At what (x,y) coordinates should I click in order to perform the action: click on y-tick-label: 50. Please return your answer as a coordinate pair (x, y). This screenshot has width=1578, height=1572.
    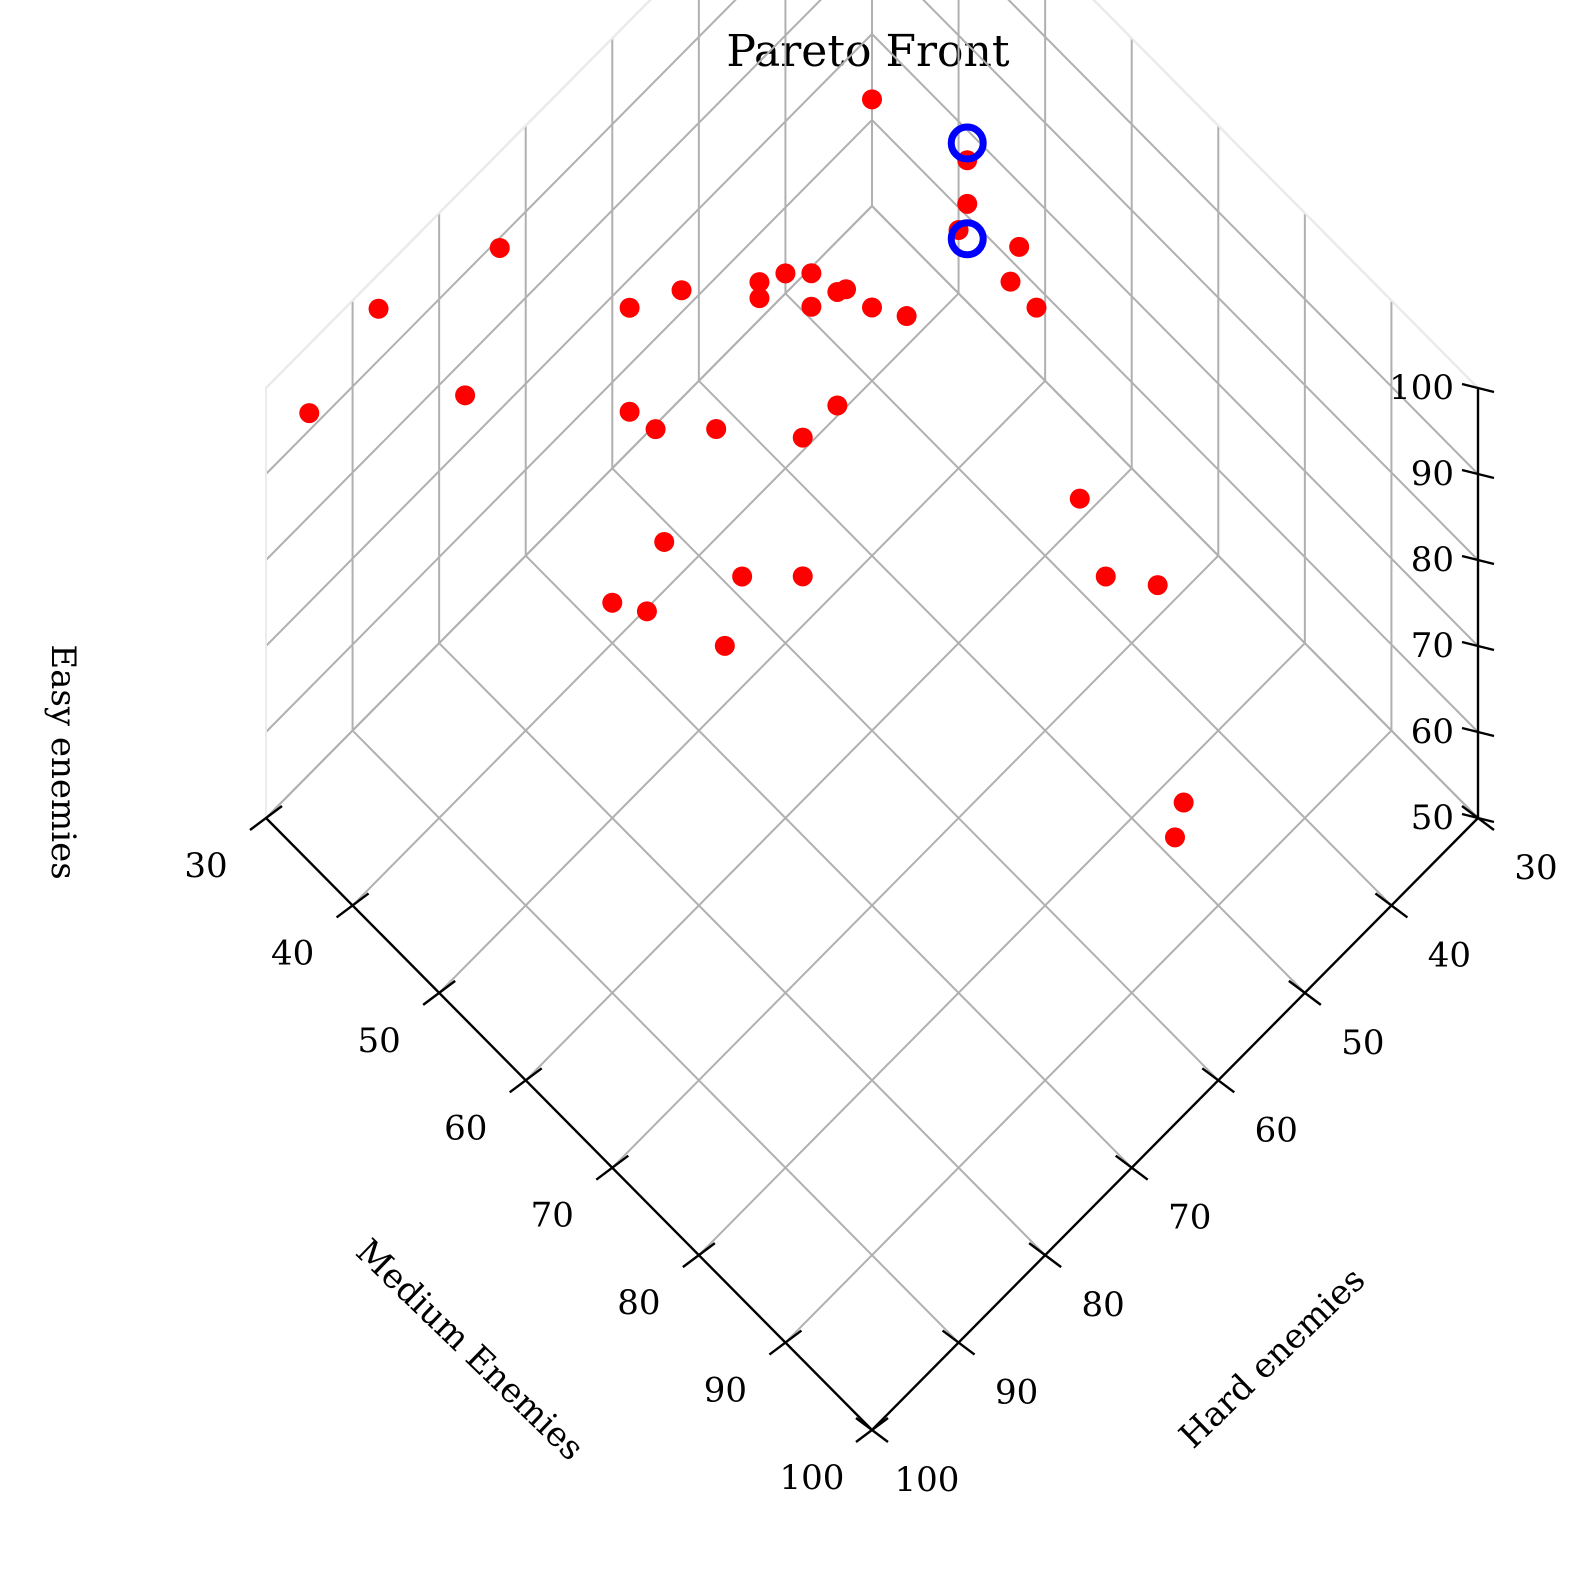
    Looking at the image, I should click on (379, 1041).